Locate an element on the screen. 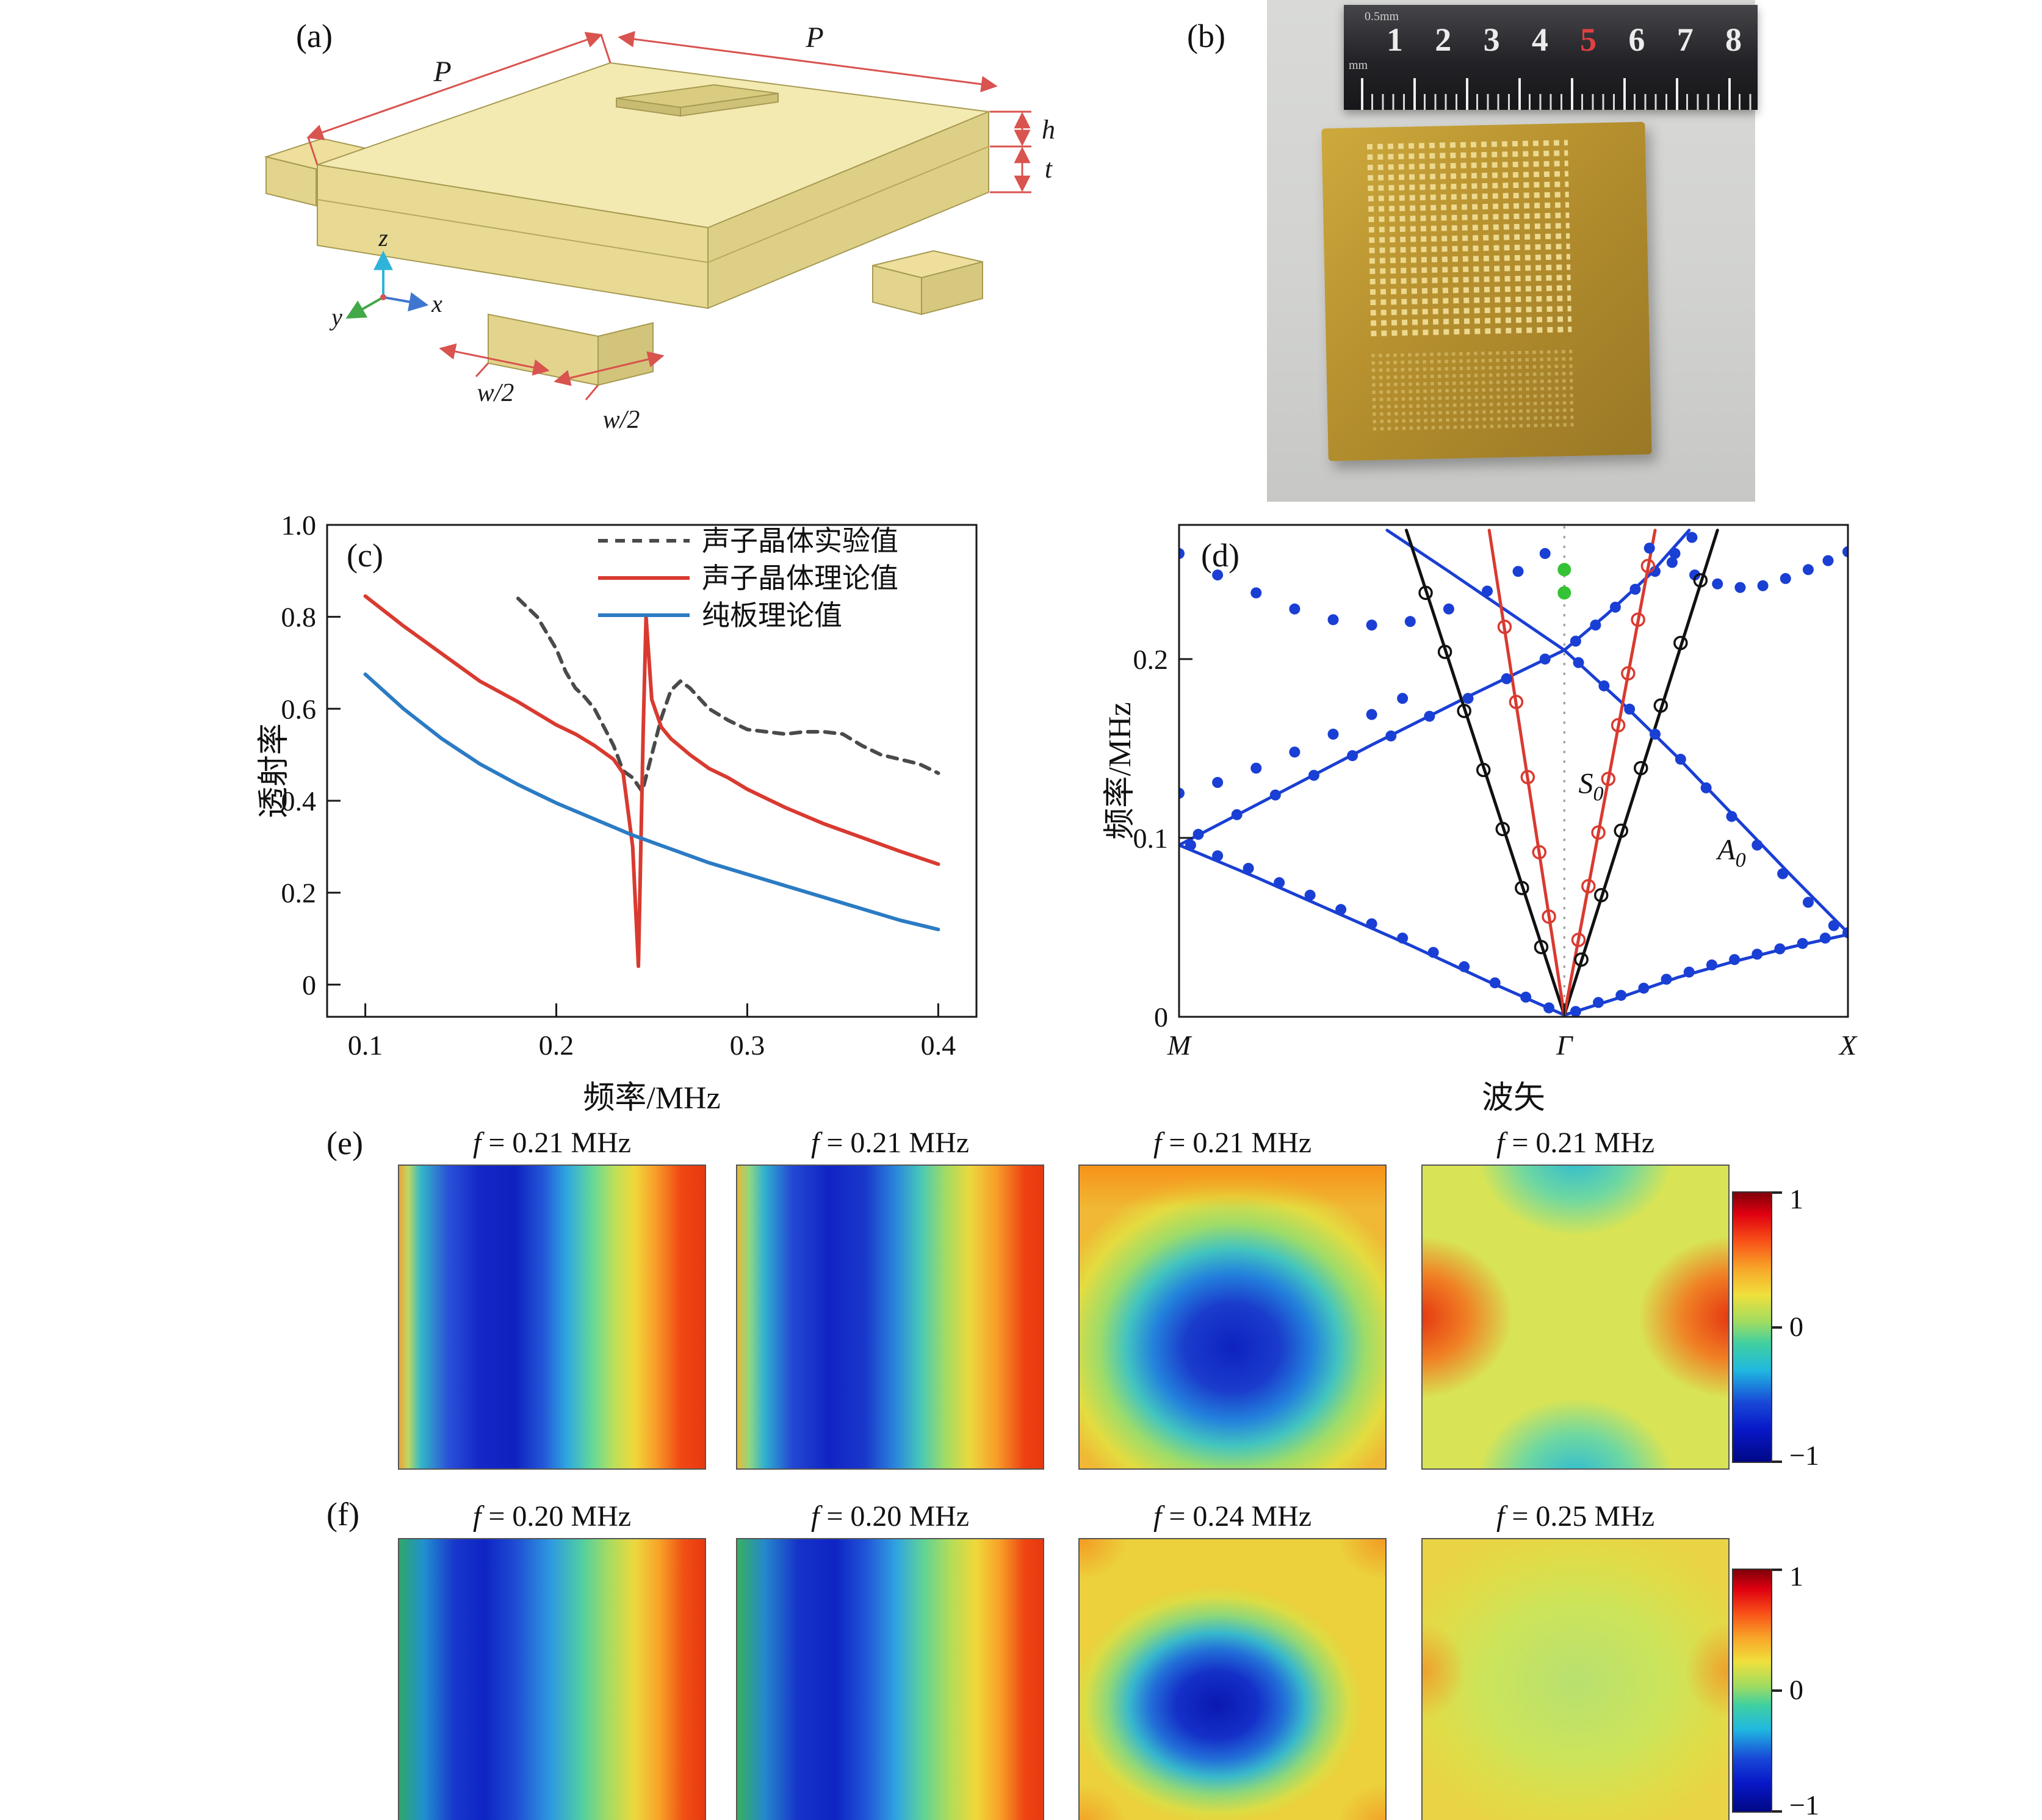 This screenshot has height=1820, width=2042. mode-shape-e1: f = 0.21 MHz is located at coordinates (552, 1297).